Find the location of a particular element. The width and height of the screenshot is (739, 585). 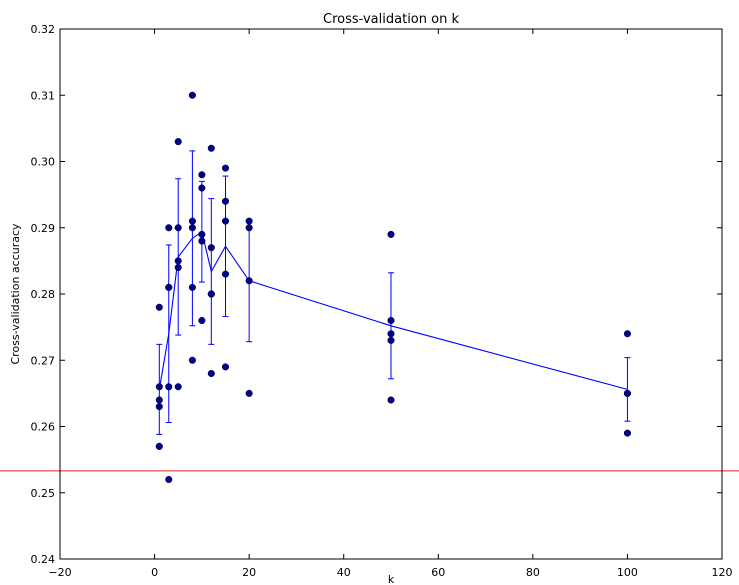

chart-title: Cross-validation on k is located at coordinates (391, 19).